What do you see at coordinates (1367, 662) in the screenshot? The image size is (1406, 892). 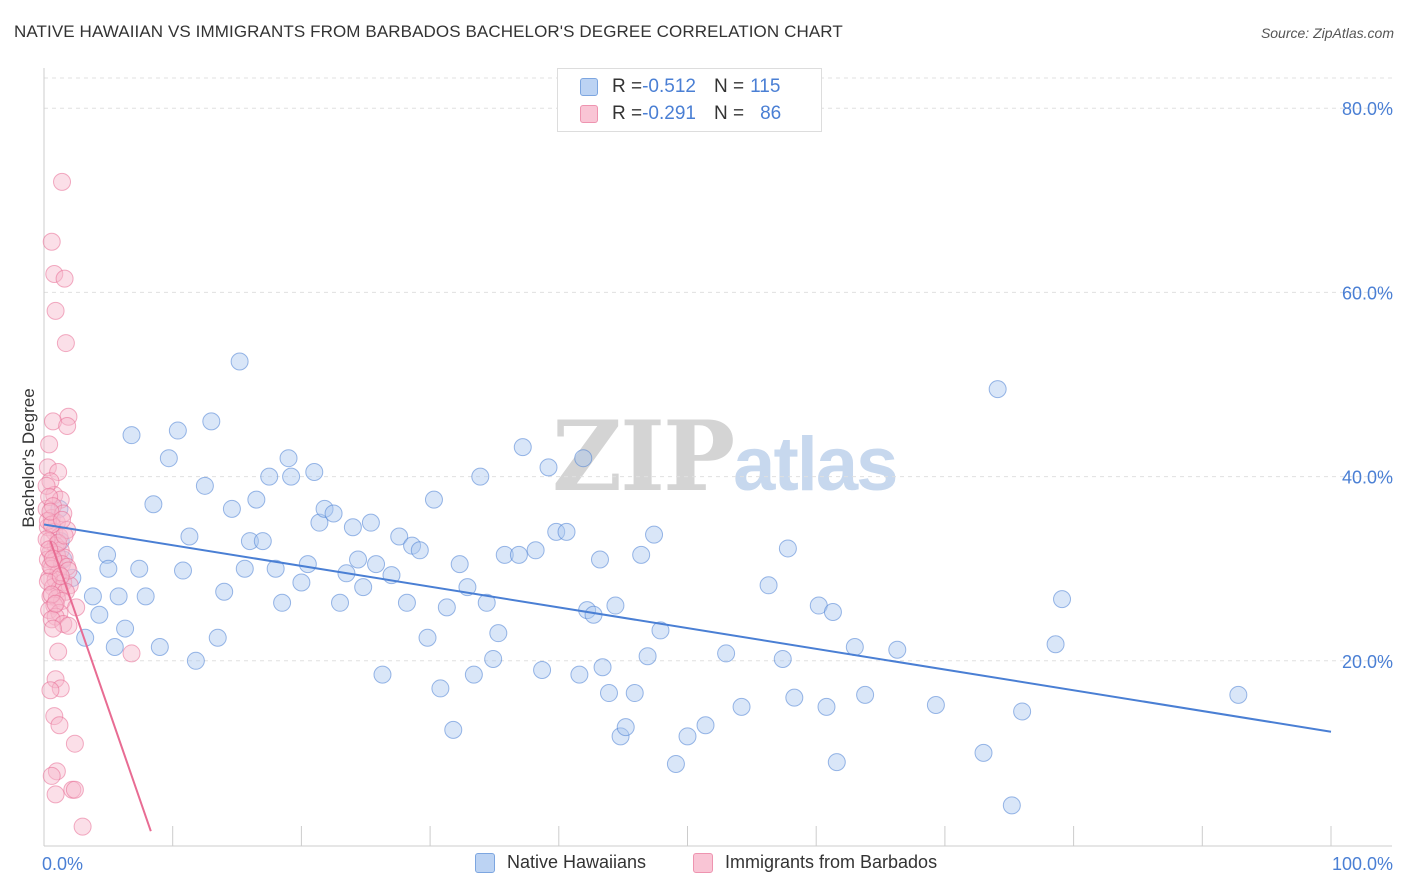 I see `y-tick-label: 20.0%` at bounding box center [1367, 662].